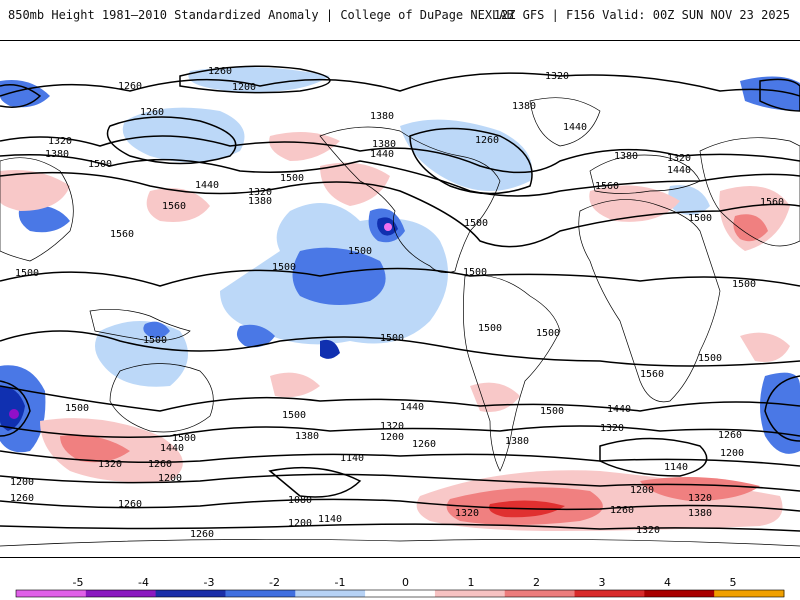 Image resolution: width=800 pixels, height=600 pixels. What do you see at coordinates (410, 199) in the screenshot?
I see `coastline-north-america` at bounding box center [410, 199].